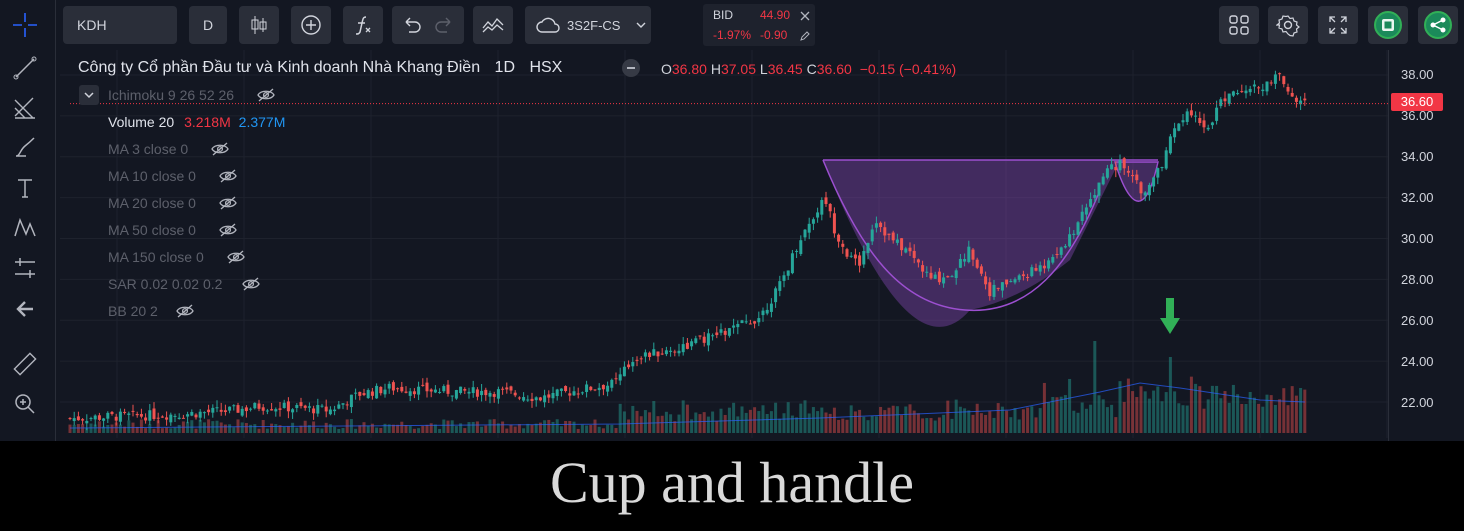 The image size is (1464, 531). What do you see at coordinates (148, 149) in the screenshot?
I see `indicator-ma3: MA 3 close 0` at bounding box center [148, 149].